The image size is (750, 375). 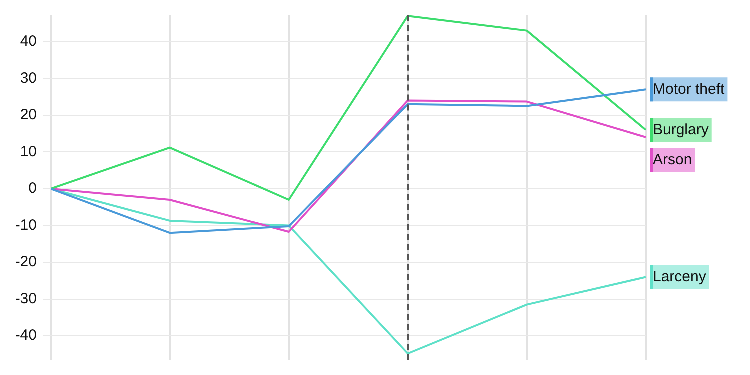 I want to click on y-tick-label: -30, so click(x=26, y=299).